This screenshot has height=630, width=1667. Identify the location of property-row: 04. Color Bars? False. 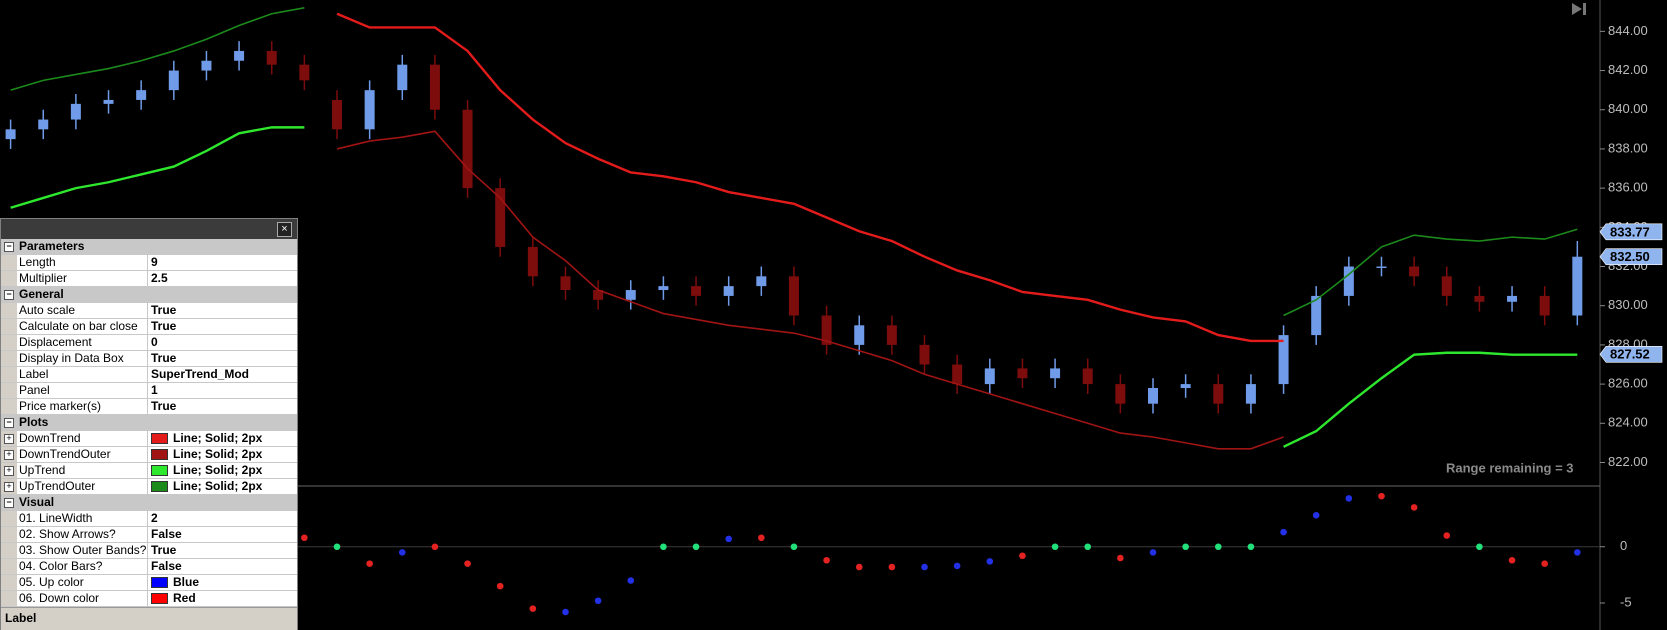
(149, 567).